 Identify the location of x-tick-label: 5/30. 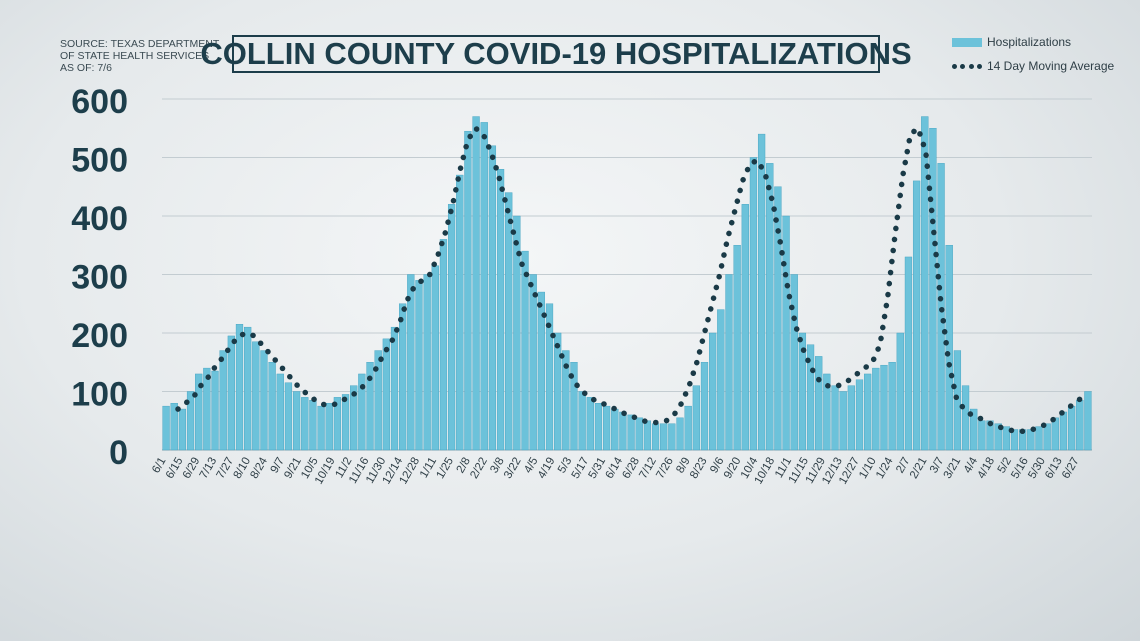
(1037, 468).